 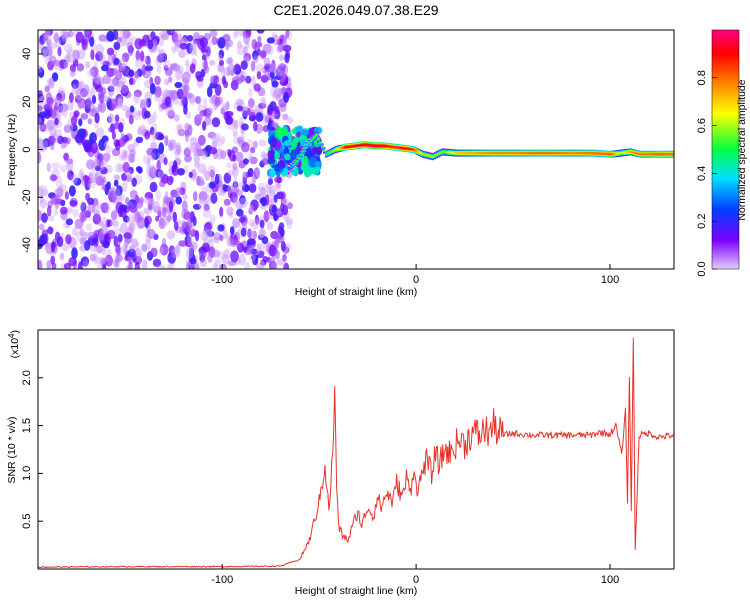 I want to click on onset-blob, so click(x=318, y=169).